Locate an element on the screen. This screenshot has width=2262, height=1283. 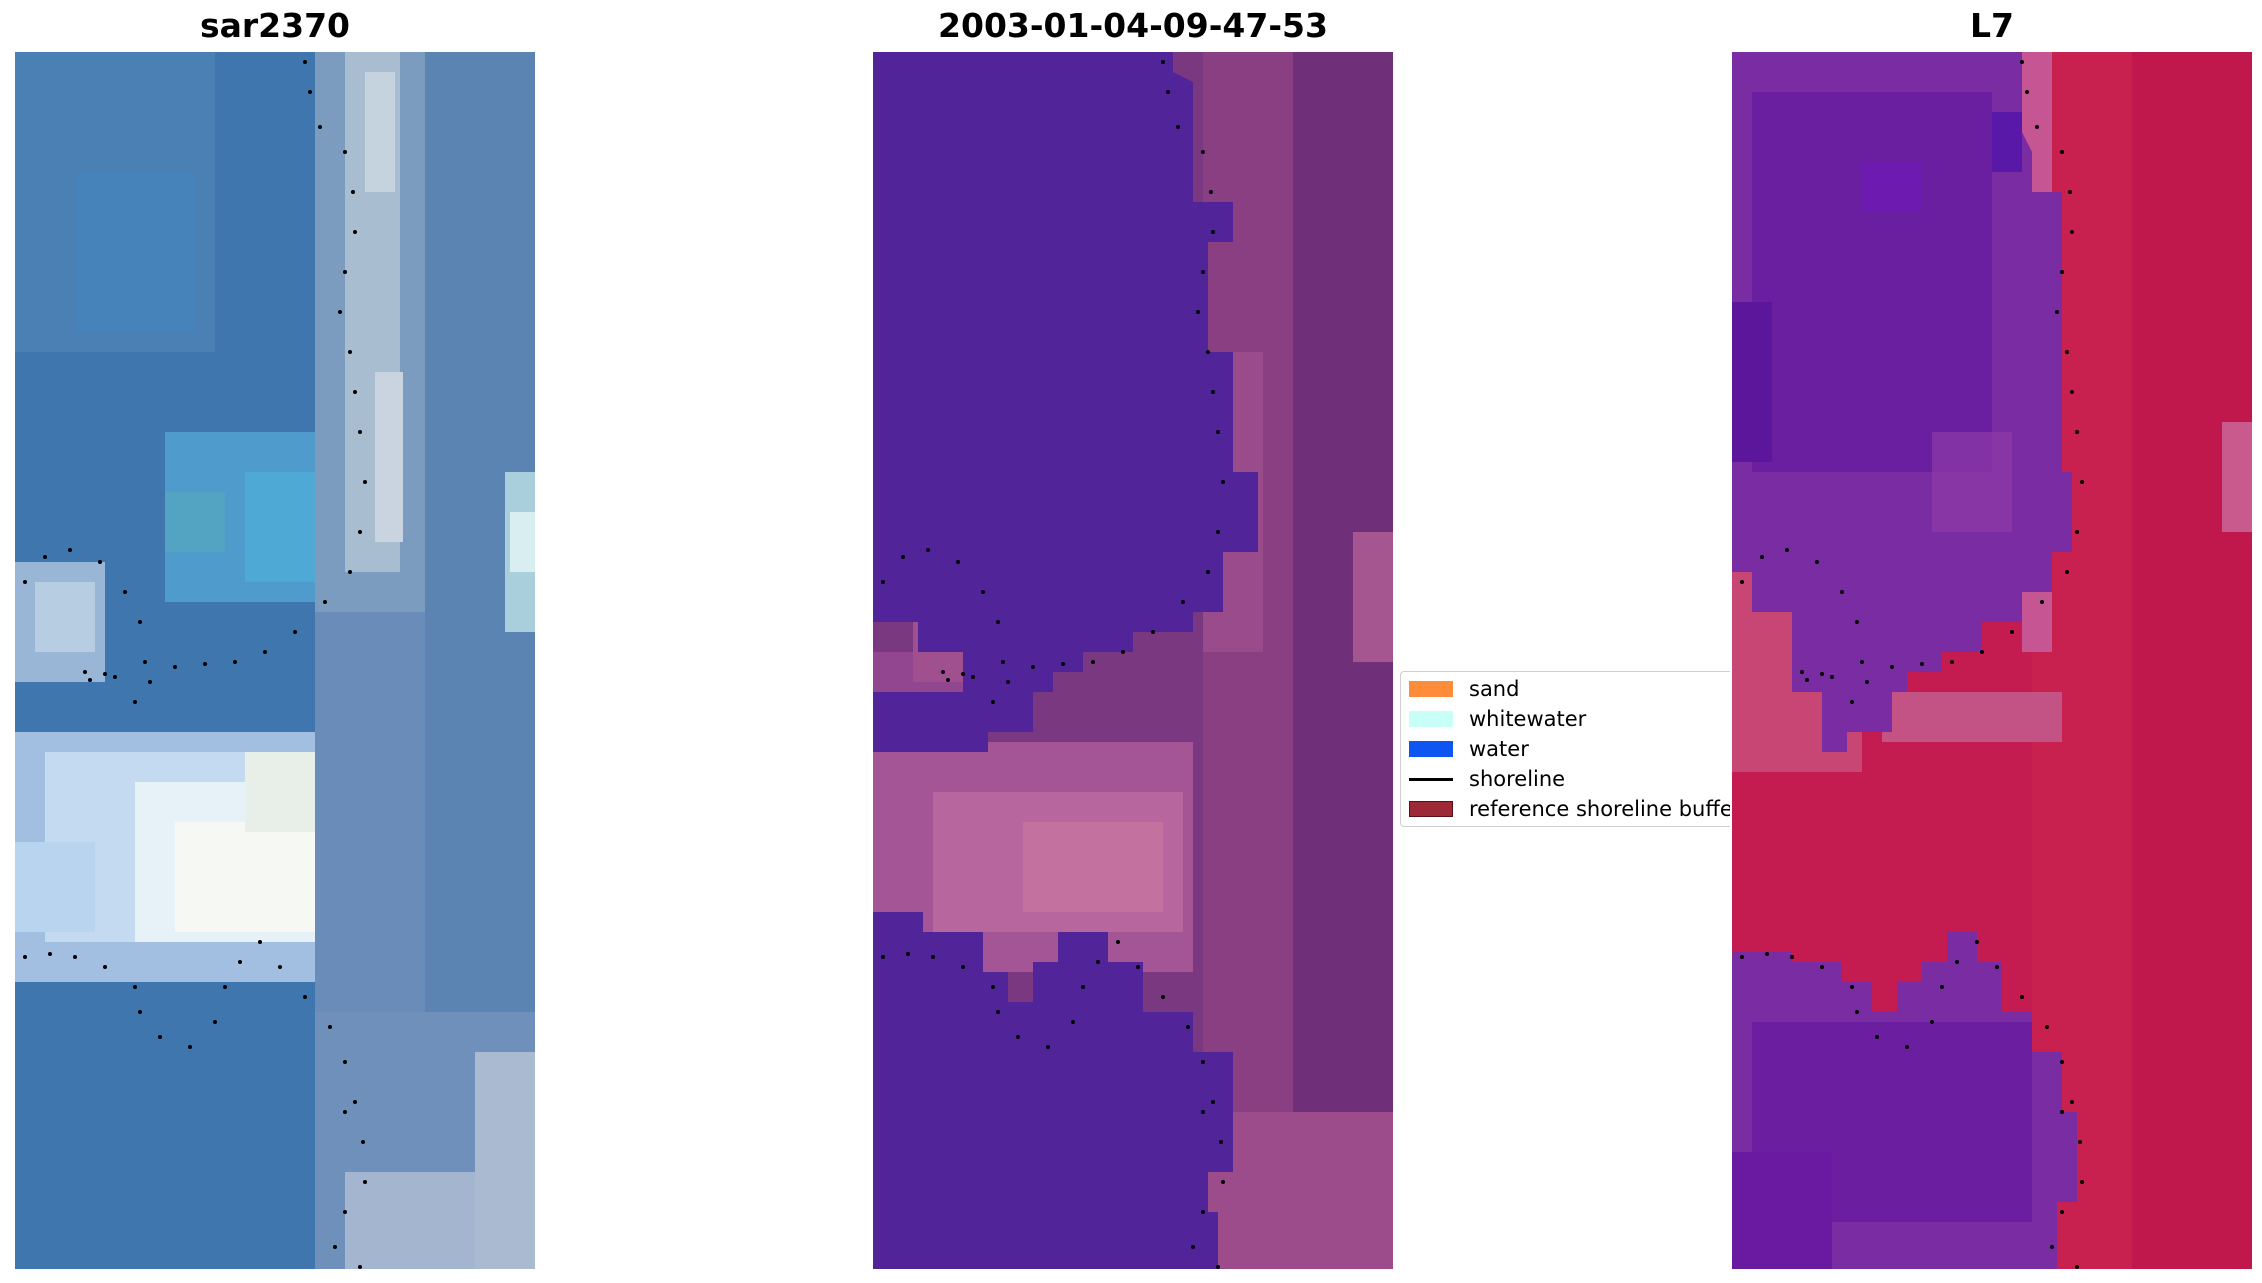
sand-swatch is located at coordinates (1431, 689).